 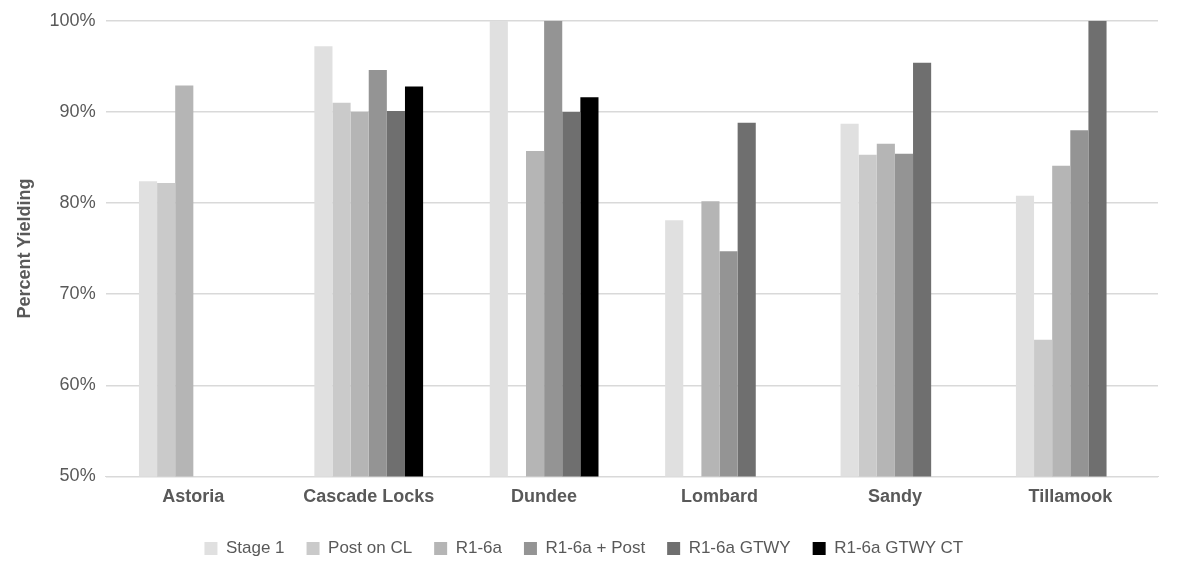 I want to click on legend-label: Stage 1, so click(x=255, y=548).